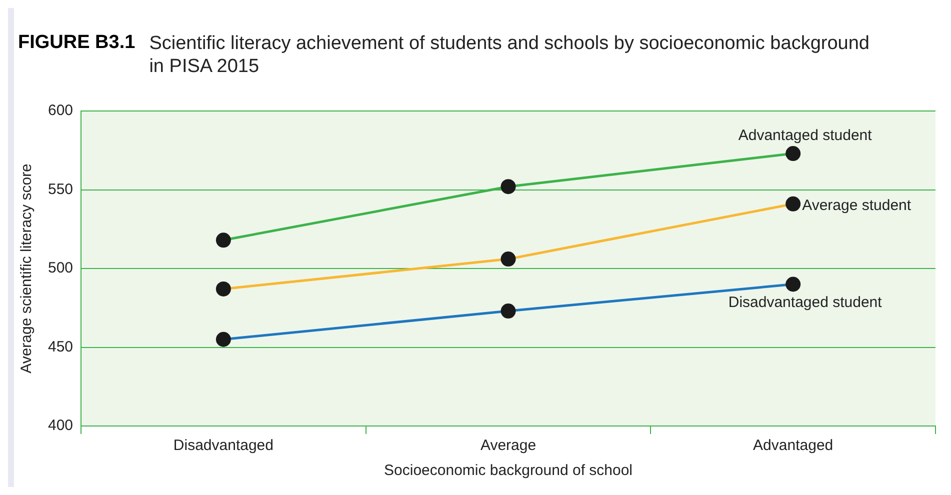  Describe the element at coordinates (27, 269) in the screenshot. I see `y-axis-title: Average scientific literacy score` at that location.